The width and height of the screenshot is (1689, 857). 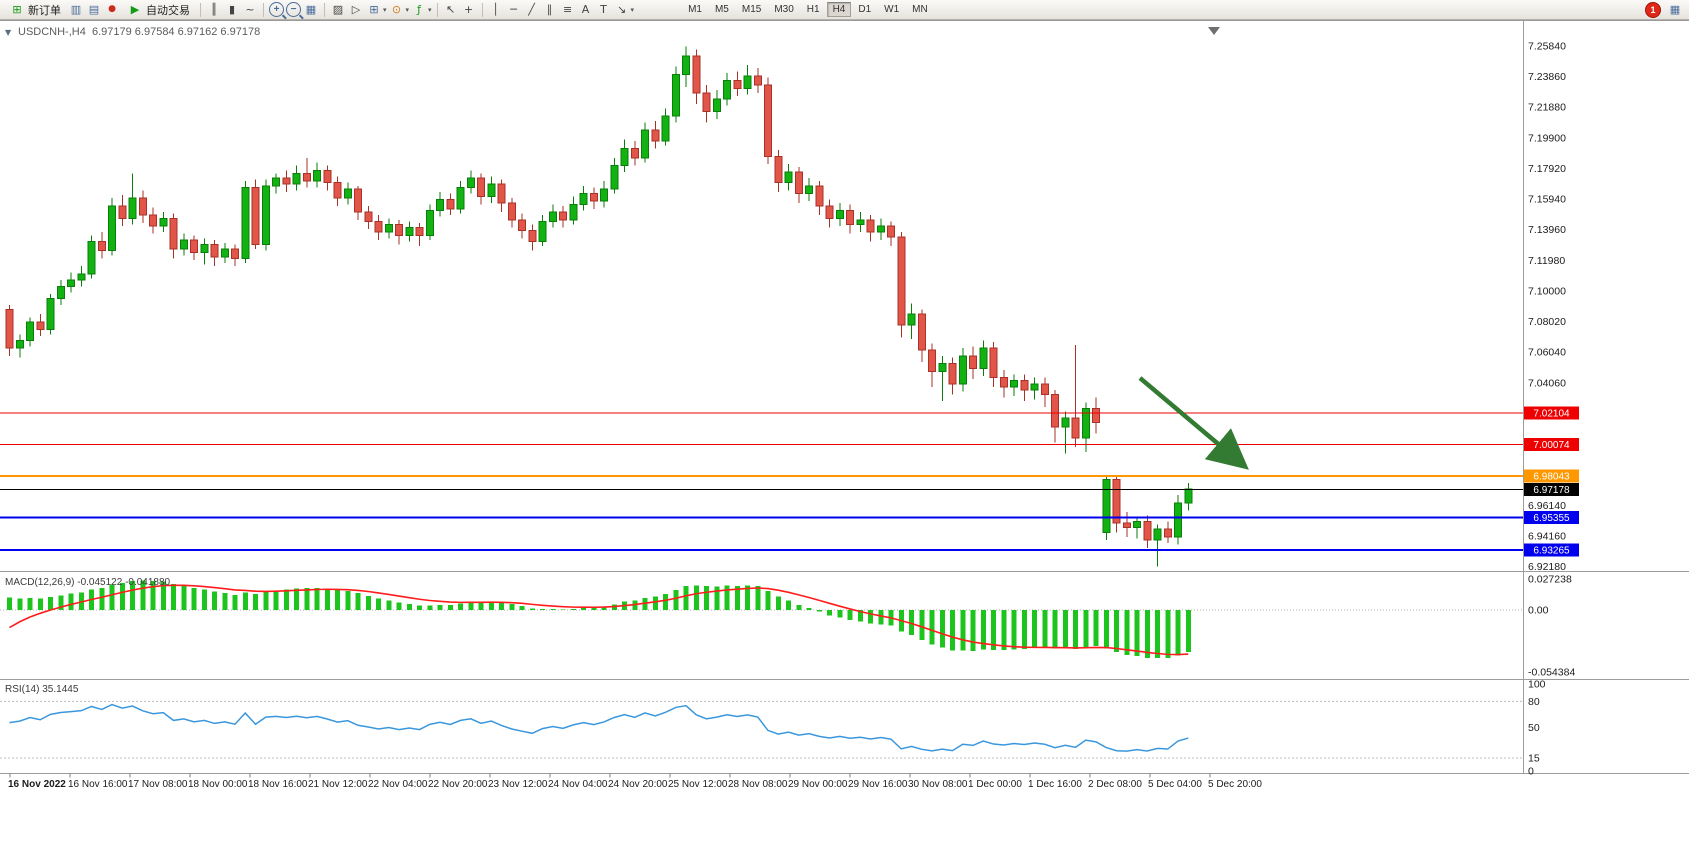 What do you see at coordinates (549, 9) in the screenshot?
I see `equidistant-channel-icon: ∥` at bounding box center [549, 9].